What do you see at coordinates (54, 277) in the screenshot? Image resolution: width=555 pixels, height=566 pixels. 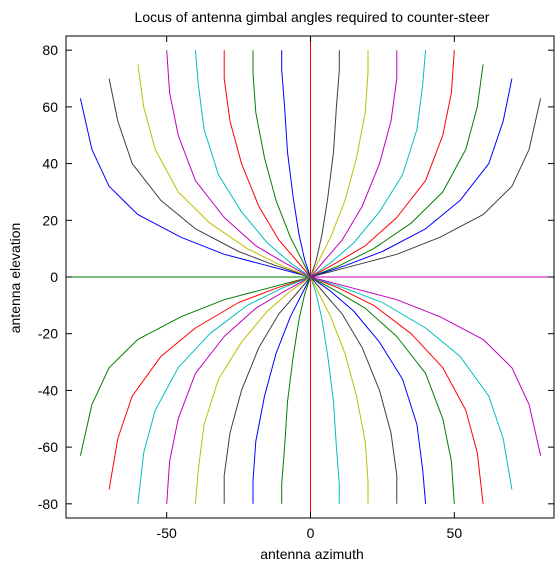 I see `y-tick-label-4: 0` at bounding box center [54, 277].